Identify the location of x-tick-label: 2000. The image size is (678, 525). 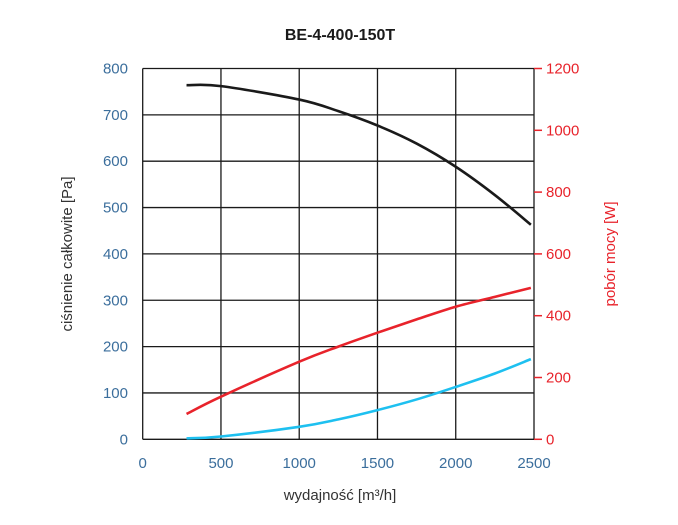
(455, 463).